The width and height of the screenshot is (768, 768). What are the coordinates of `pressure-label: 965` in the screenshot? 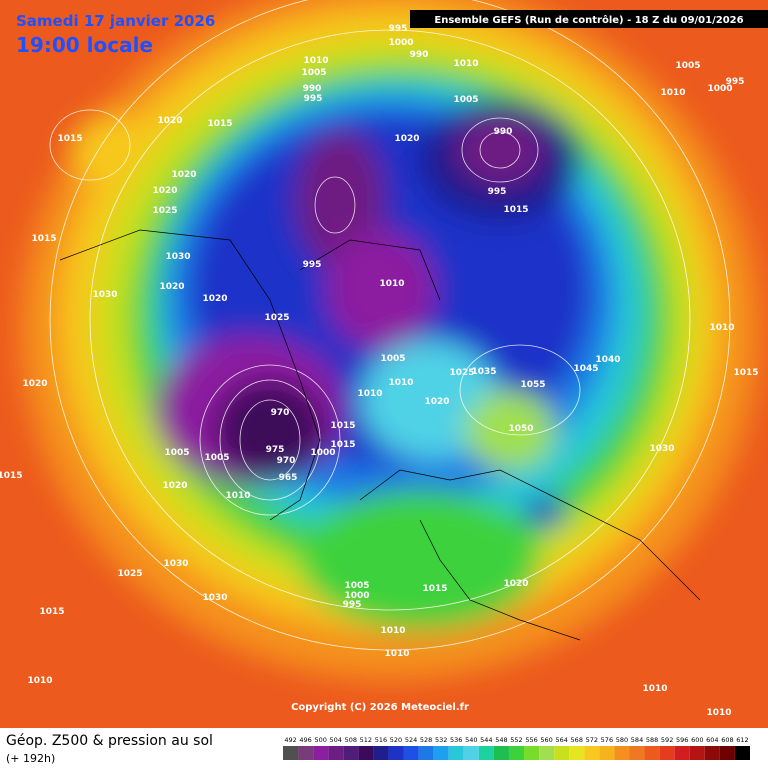 It's located at (288, 478).